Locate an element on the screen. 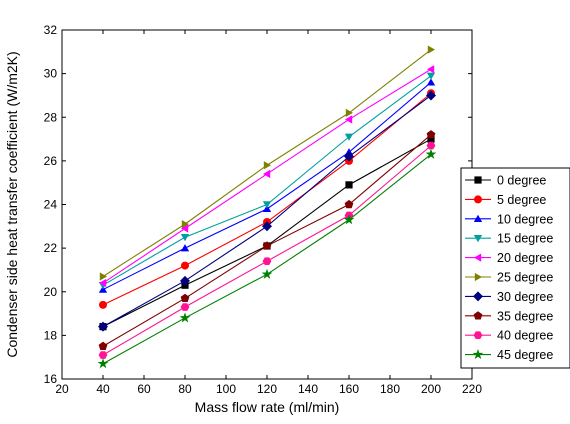 The image size is (570, 424). x-tick-label: 40 is located at coordinates (103, 389).